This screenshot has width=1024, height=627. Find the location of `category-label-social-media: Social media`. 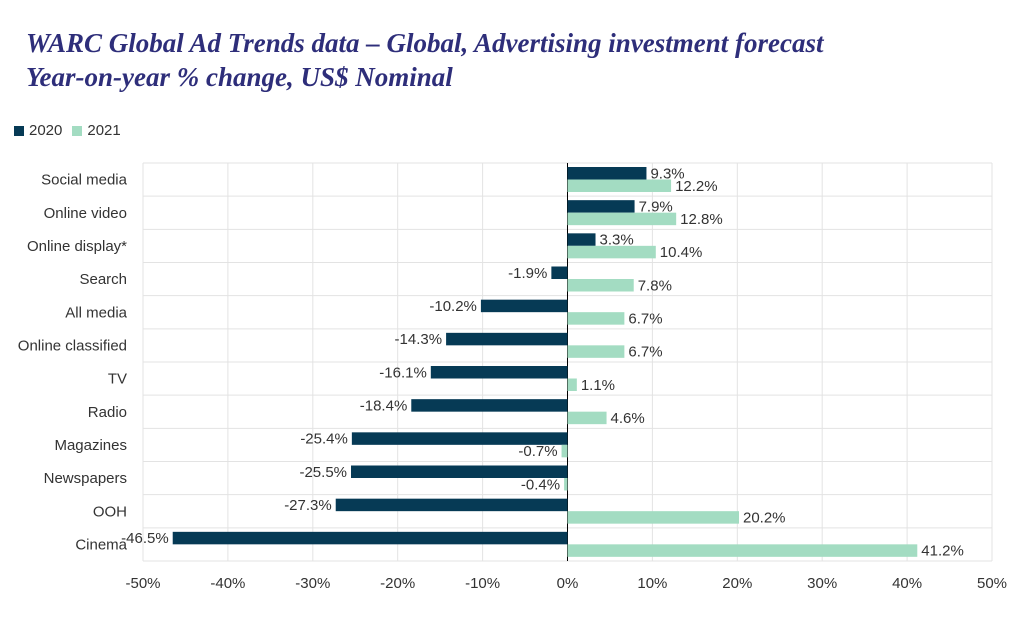

category-label-social-media: Social media is located at coordinates (84, 180).